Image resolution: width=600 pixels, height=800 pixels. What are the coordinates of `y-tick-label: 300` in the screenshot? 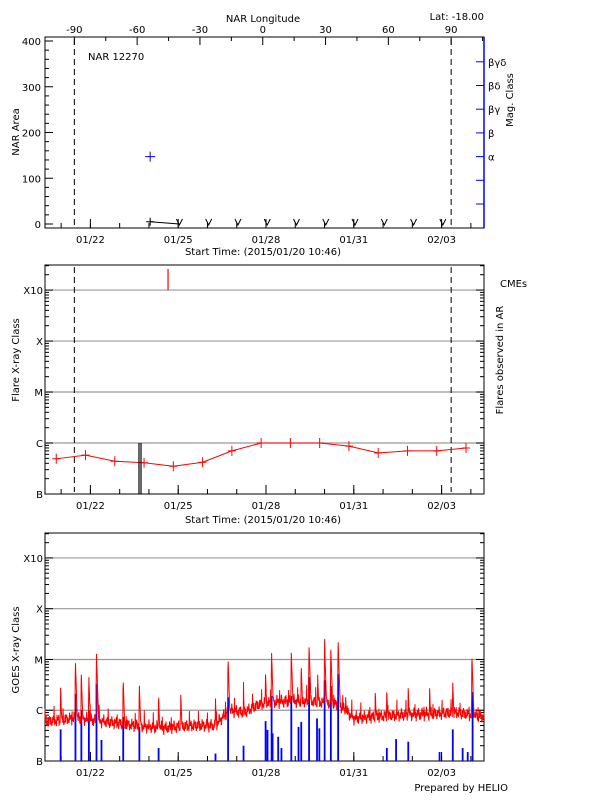 It's located at (31, 88).